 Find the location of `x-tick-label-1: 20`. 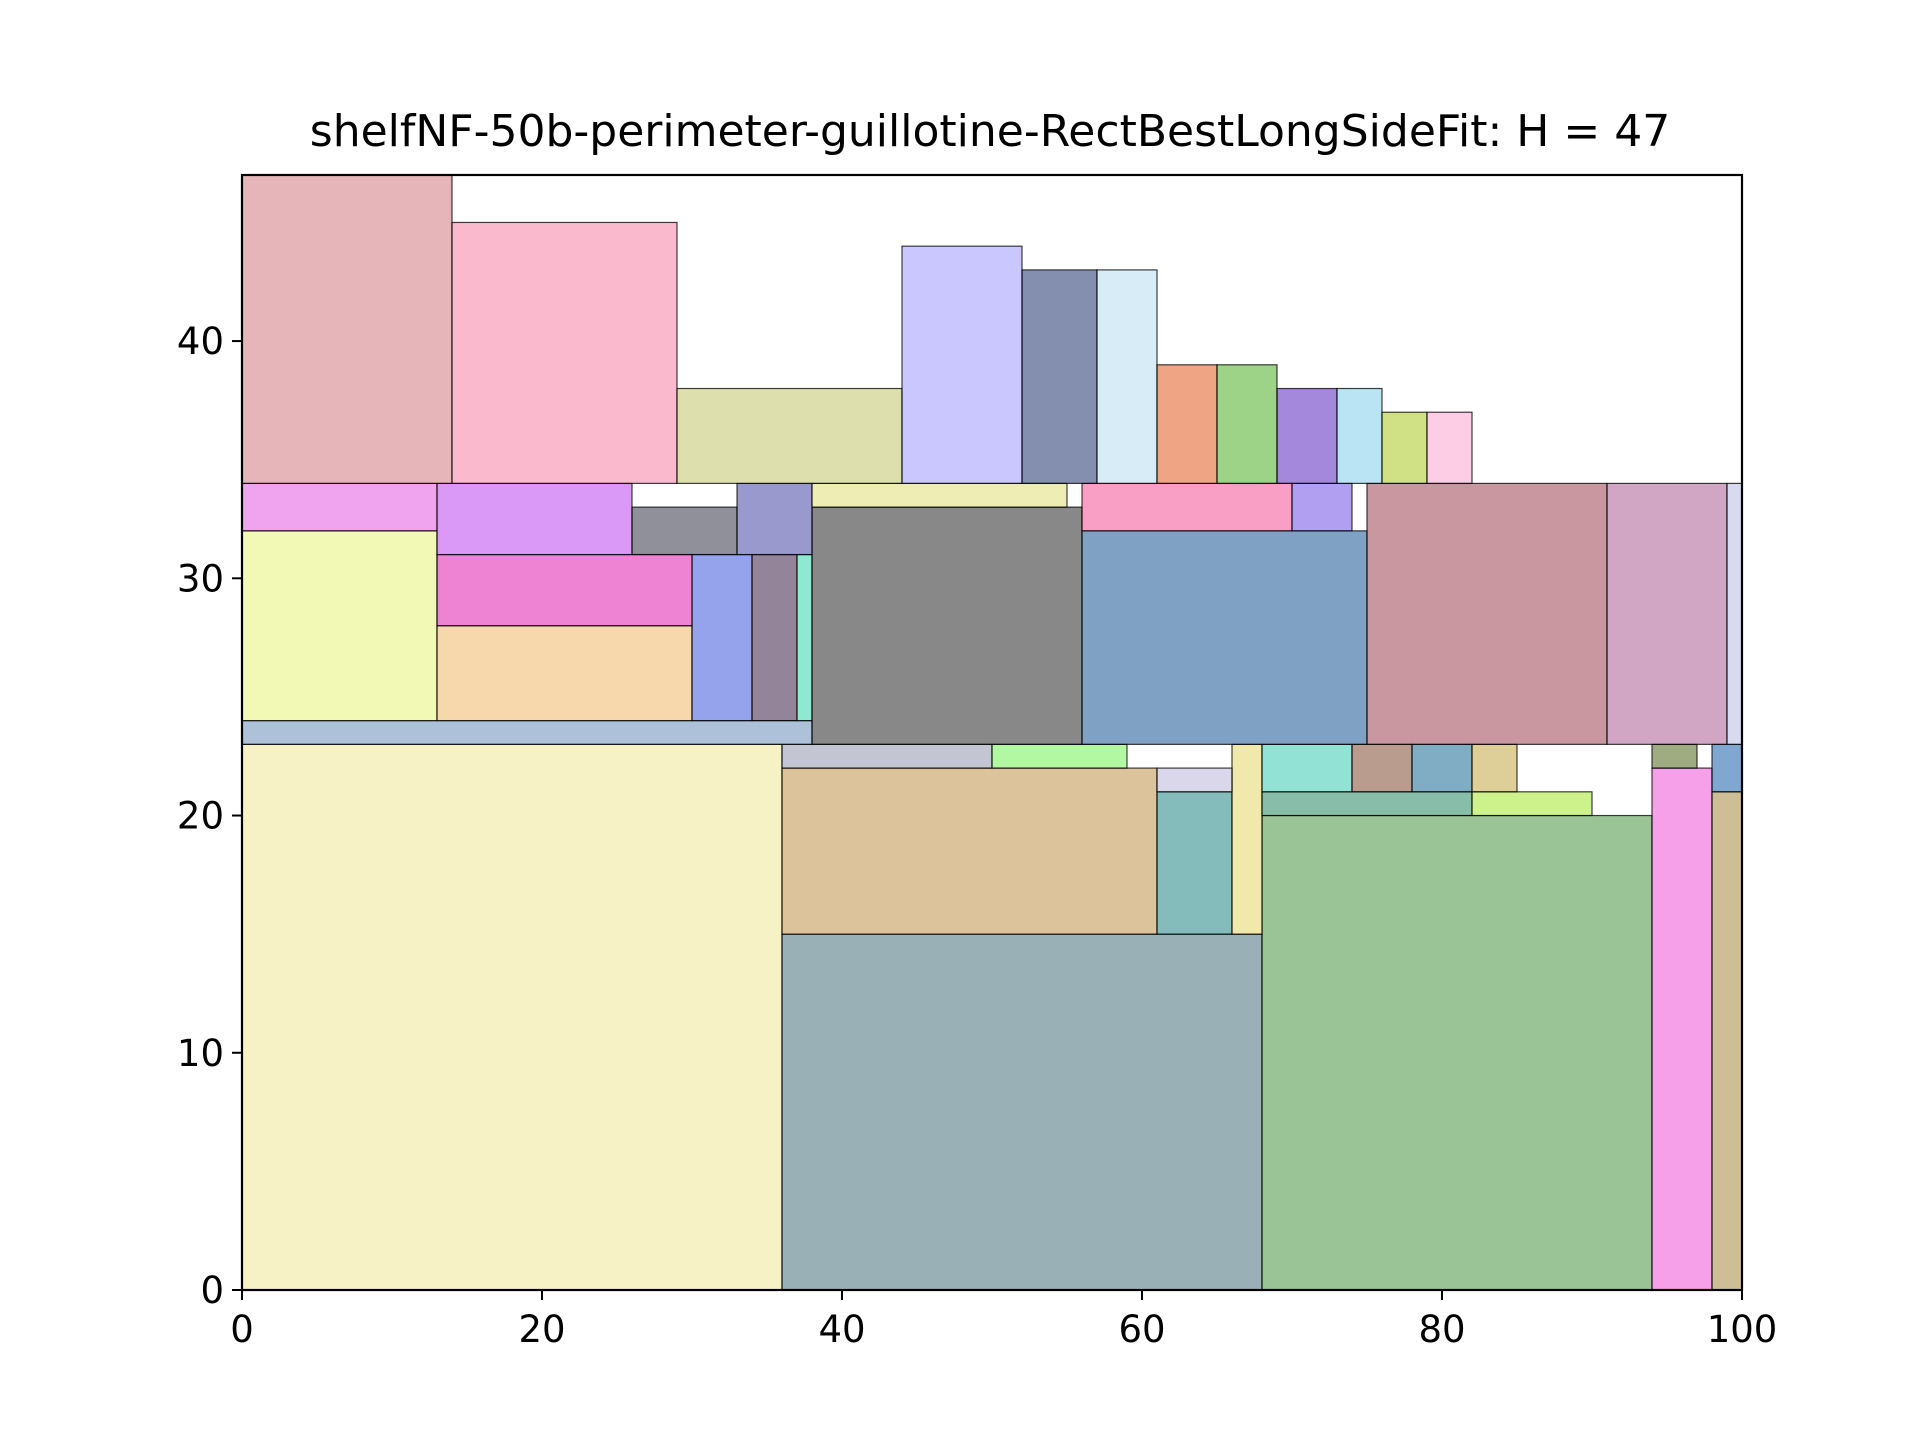

x-tick-label-1: 20 is located at coordinates (541, 1329).